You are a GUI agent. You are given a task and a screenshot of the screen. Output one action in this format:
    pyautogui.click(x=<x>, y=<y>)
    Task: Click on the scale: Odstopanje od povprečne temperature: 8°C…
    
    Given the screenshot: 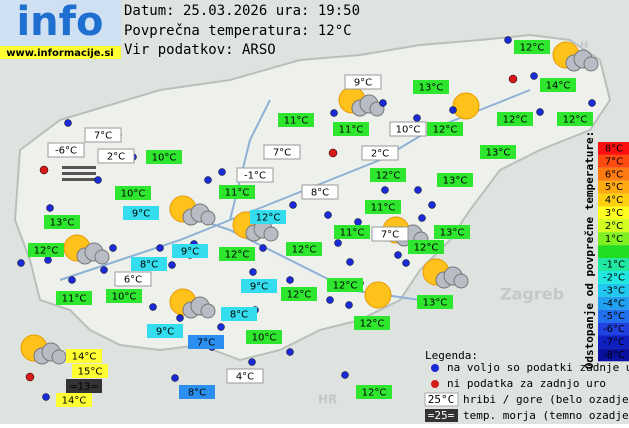 What is the action you would take?
    pyautogui.click(x=606, y=250)
    